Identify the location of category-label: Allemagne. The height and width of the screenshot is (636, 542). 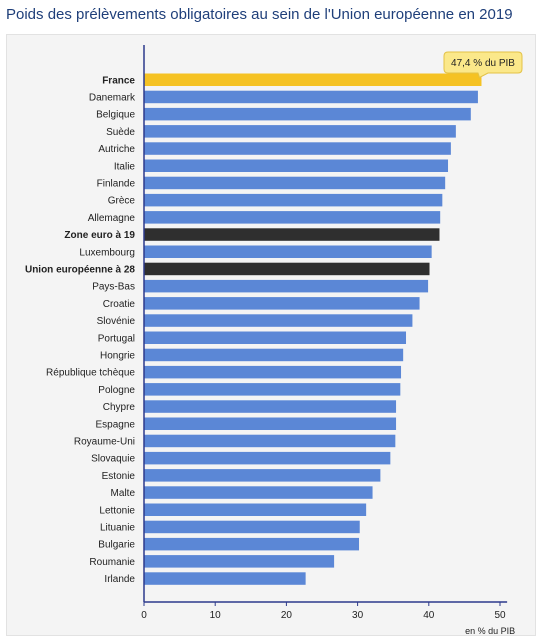
(112, 218).